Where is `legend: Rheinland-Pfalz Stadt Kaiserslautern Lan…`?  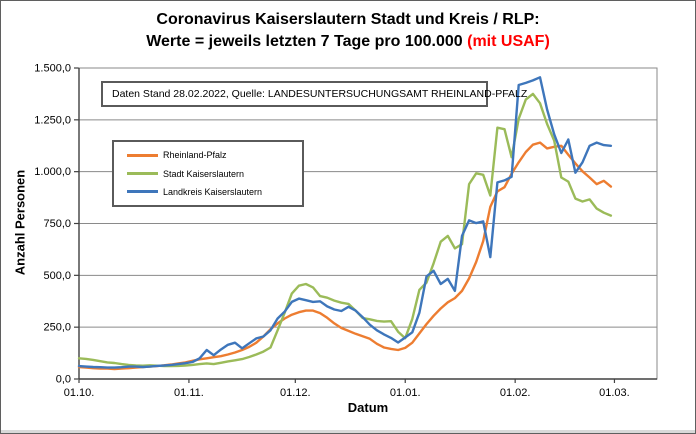 legend: Rheinland-Pfalz Stadt Kaiserslautern Lan… is located at coordinates (208, 173).